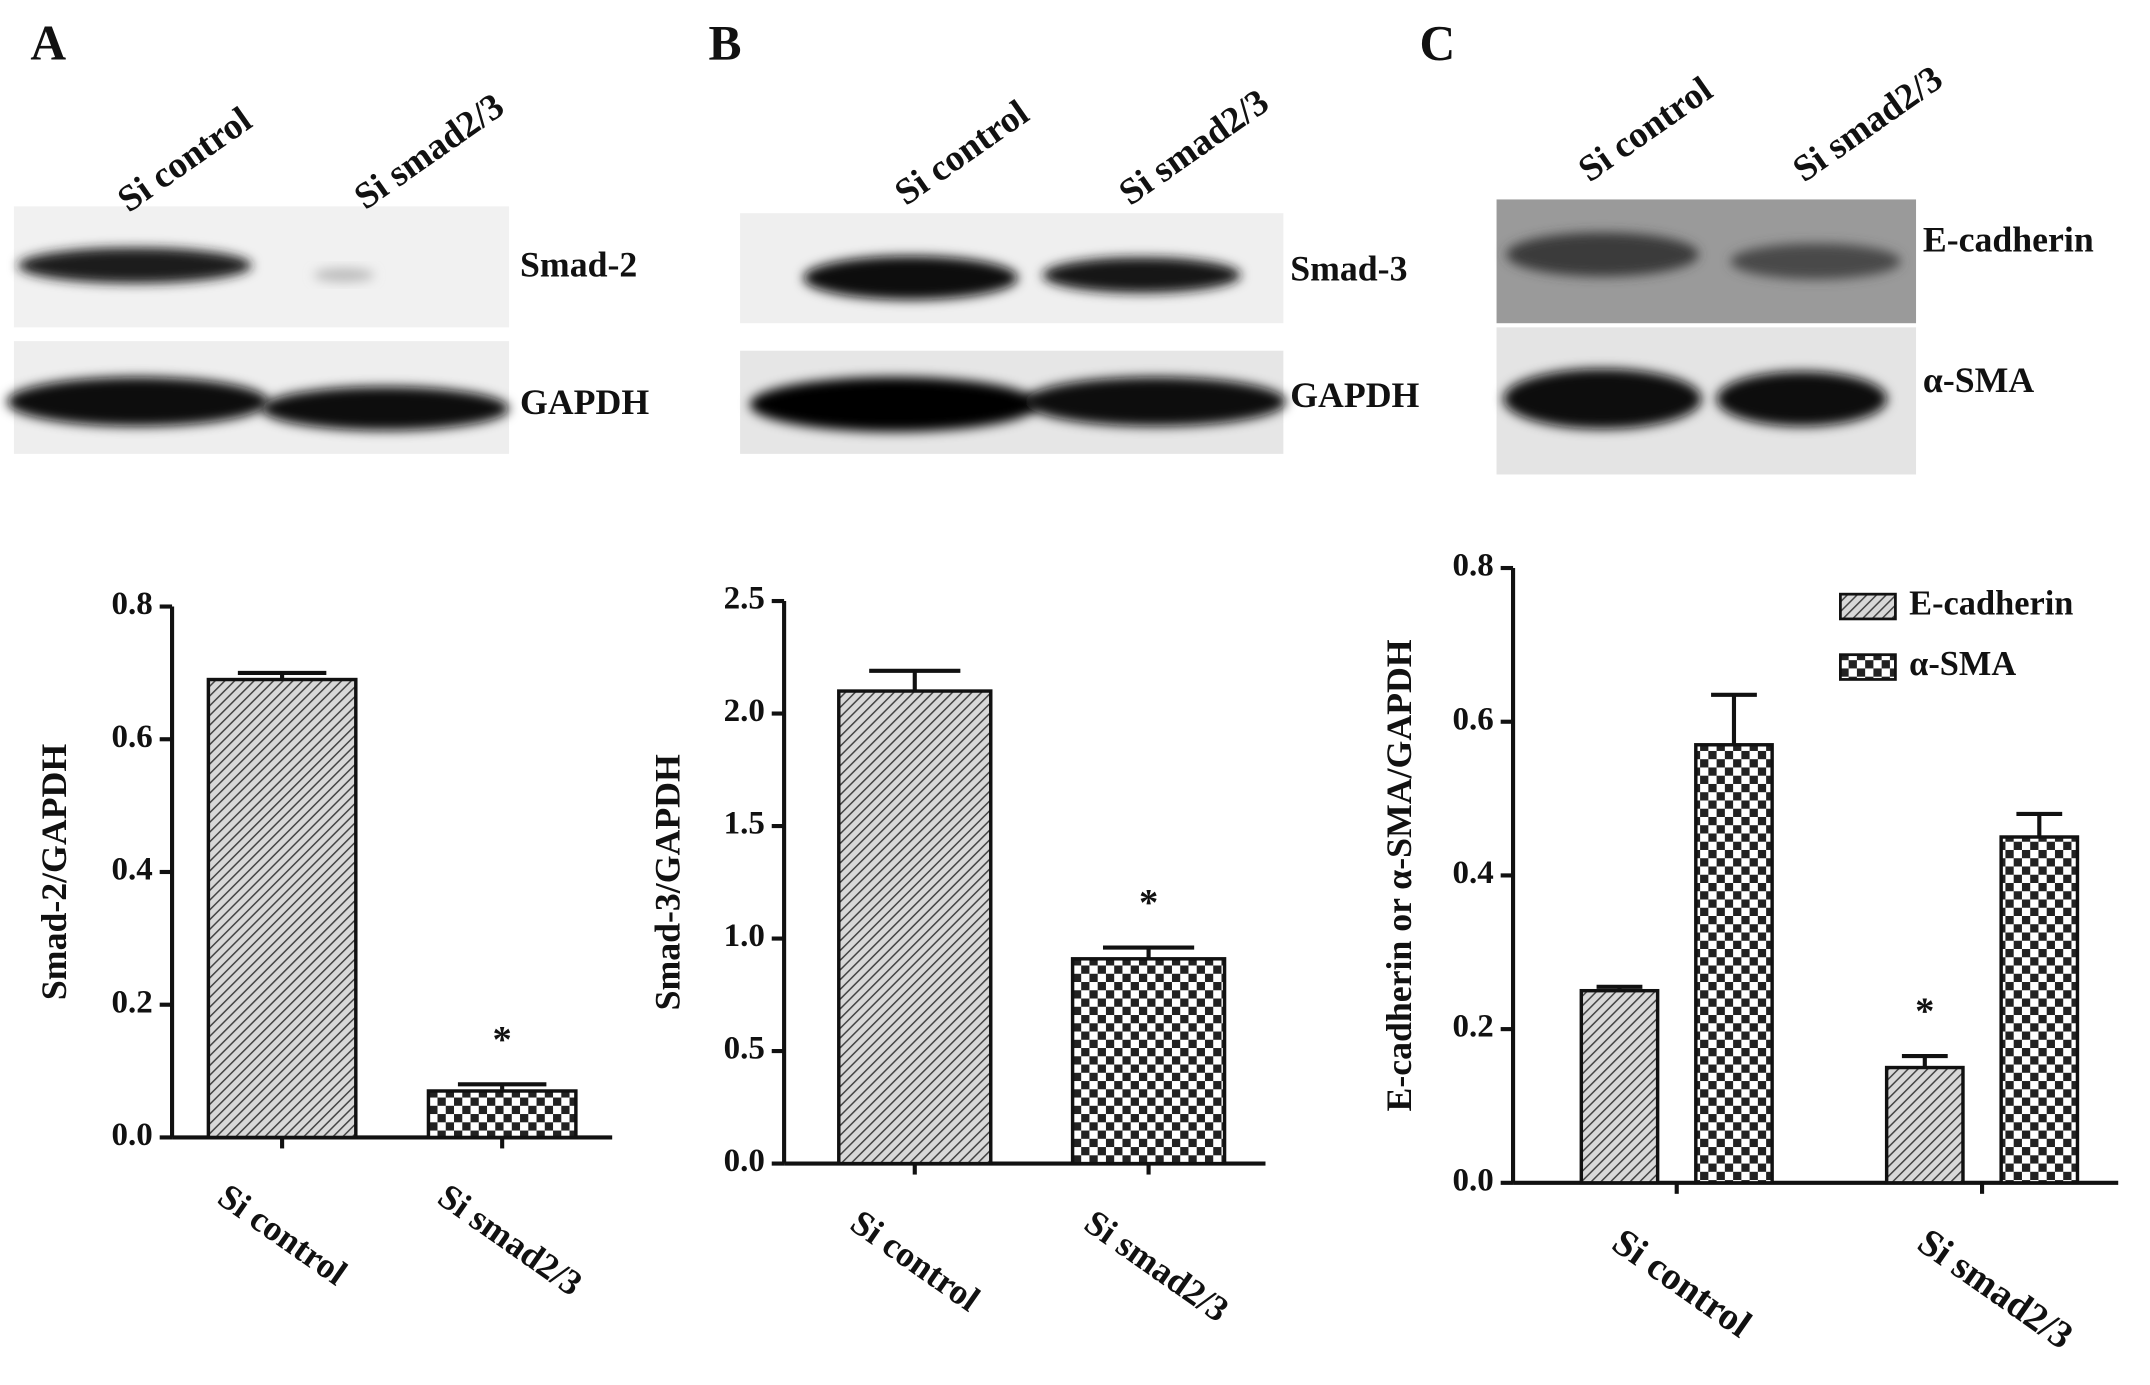  I want to click on y-tick-label: 1.5, so click(744, 824).